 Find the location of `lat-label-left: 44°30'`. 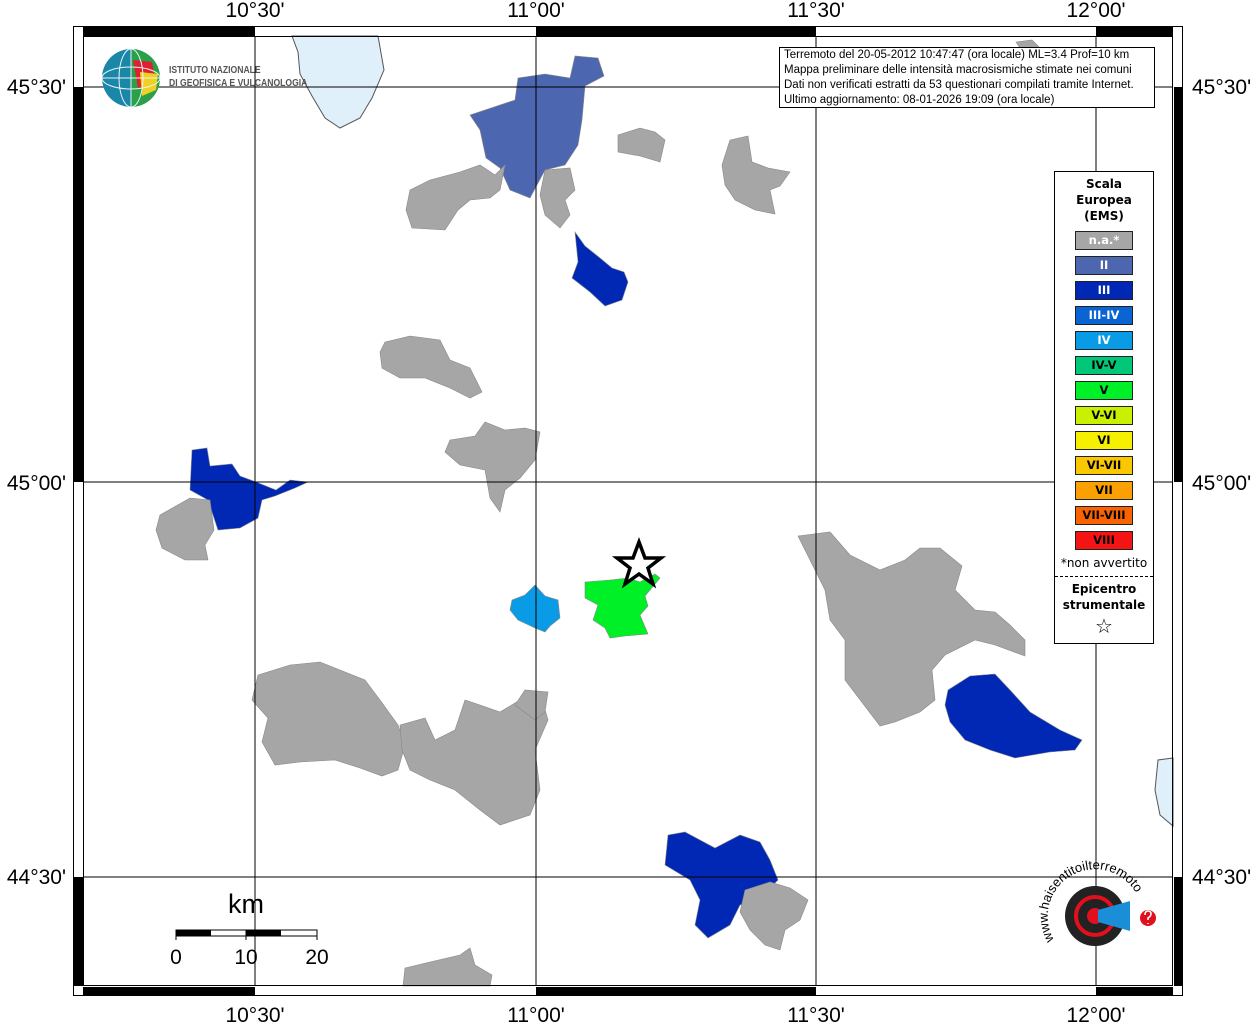

lat-label-left: 44°30' is located at coordinates (36, 877).